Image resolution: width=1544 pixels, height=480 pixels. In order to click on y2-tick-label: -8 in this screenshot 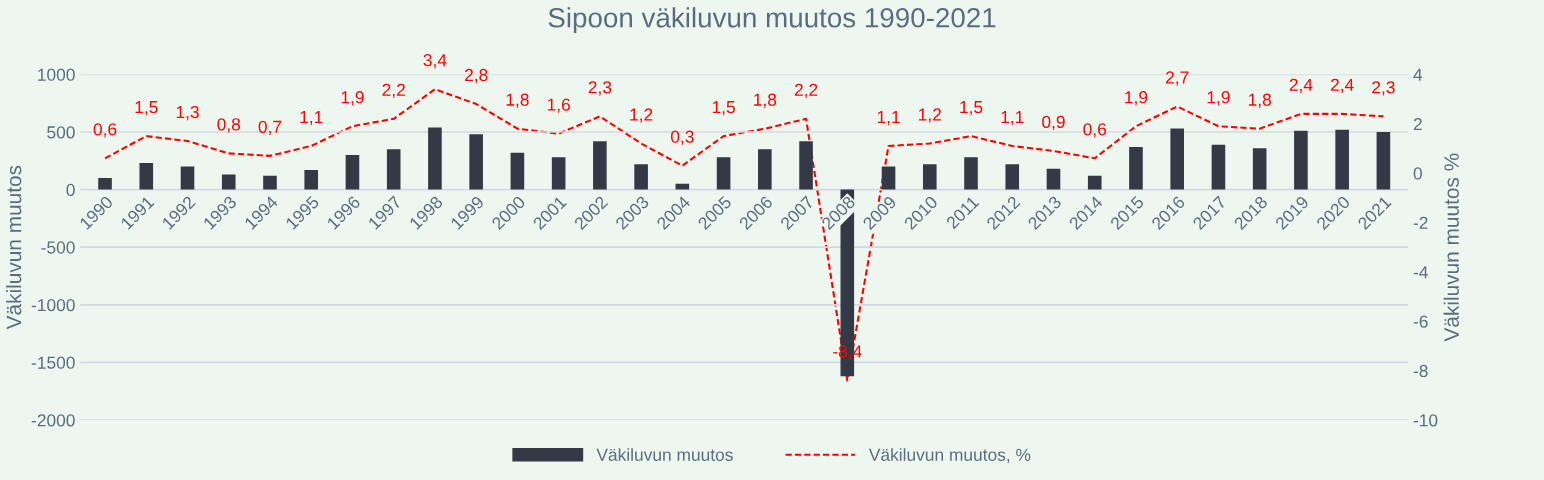, I will do `click(1420, 371)`.